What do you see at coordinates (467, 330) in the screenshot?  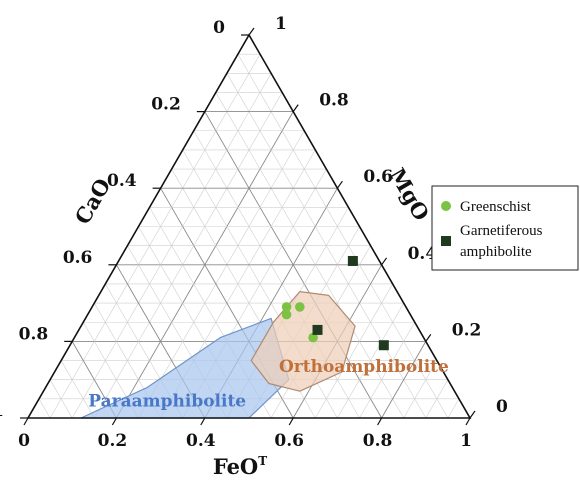 I see `tick-label-right: 0.2` at bounding box center [467, 330].